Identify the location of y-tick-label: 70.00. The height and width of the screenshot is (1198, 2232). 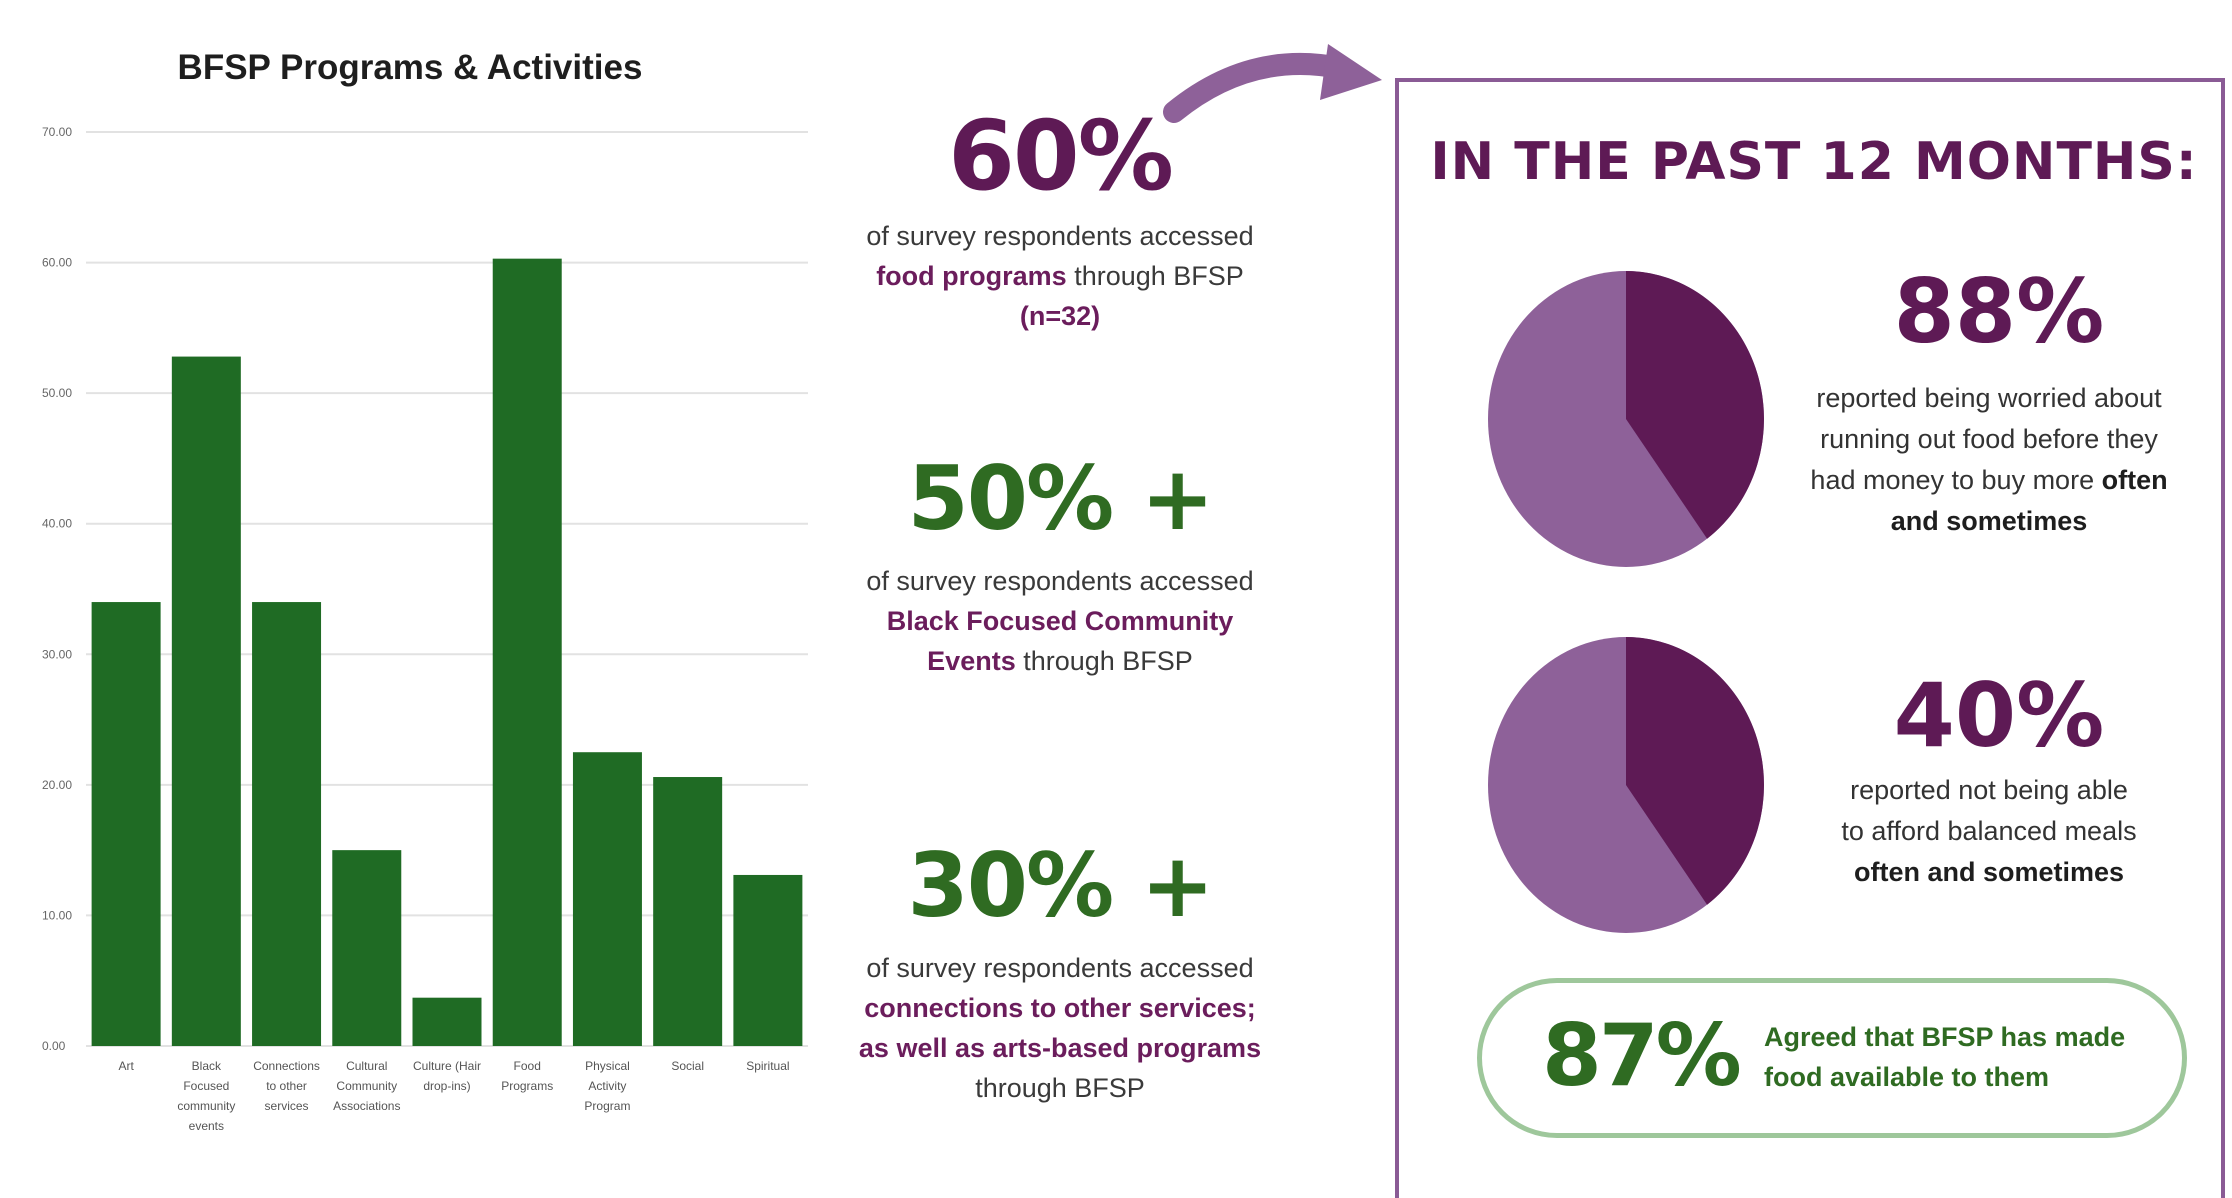
(57, 132).